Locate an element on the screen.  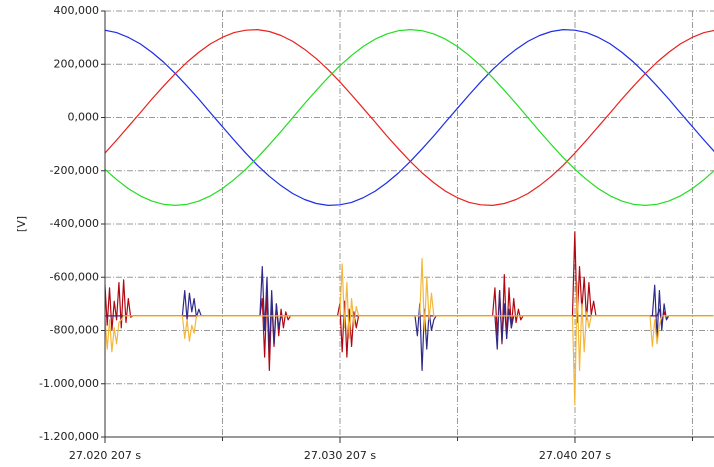
x-tick-label: 27.030 207 s is located at coordinates (340, 455).